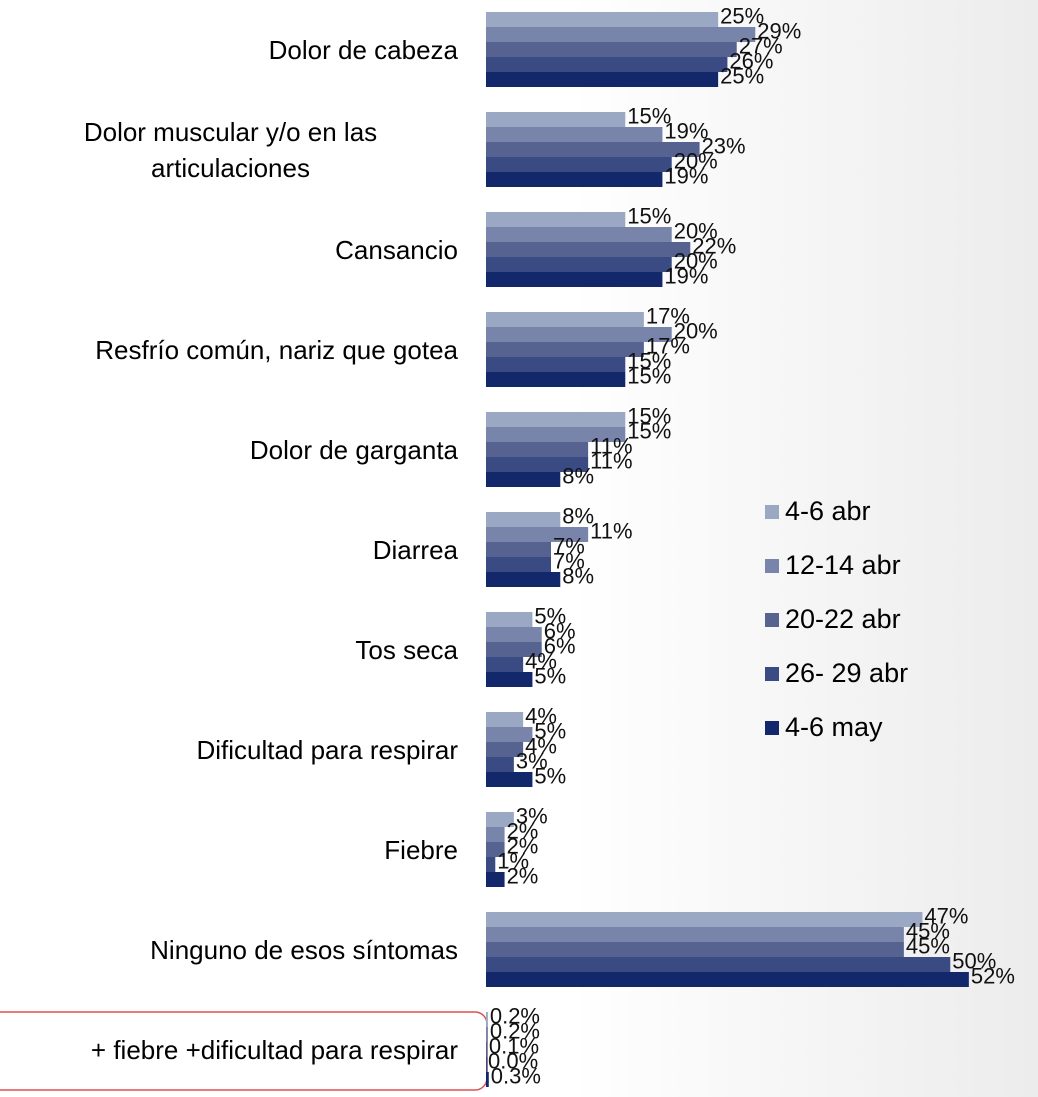 This screenshot has width=1038, height=1097. Describe the element at coordinates (928, 930) in the screenshot. I see `value-label: 45%` at that location.